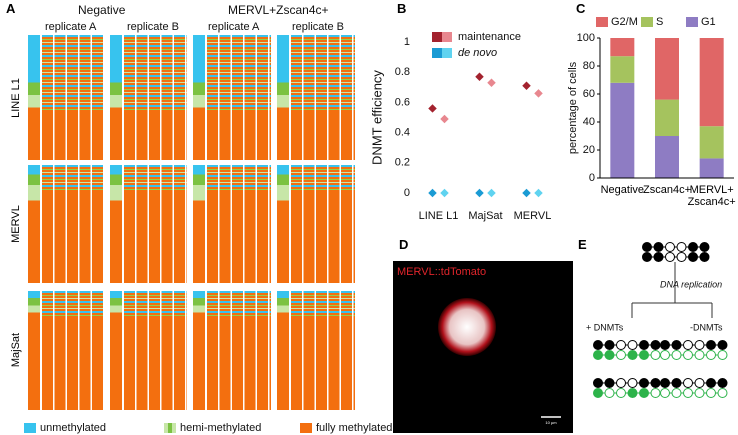 This screenshot has width=738, height=435. What do you see at coordinates (354, 428) in the screenshot?
I see `legend-label: fully methylated` at bounding box center [354, 428].